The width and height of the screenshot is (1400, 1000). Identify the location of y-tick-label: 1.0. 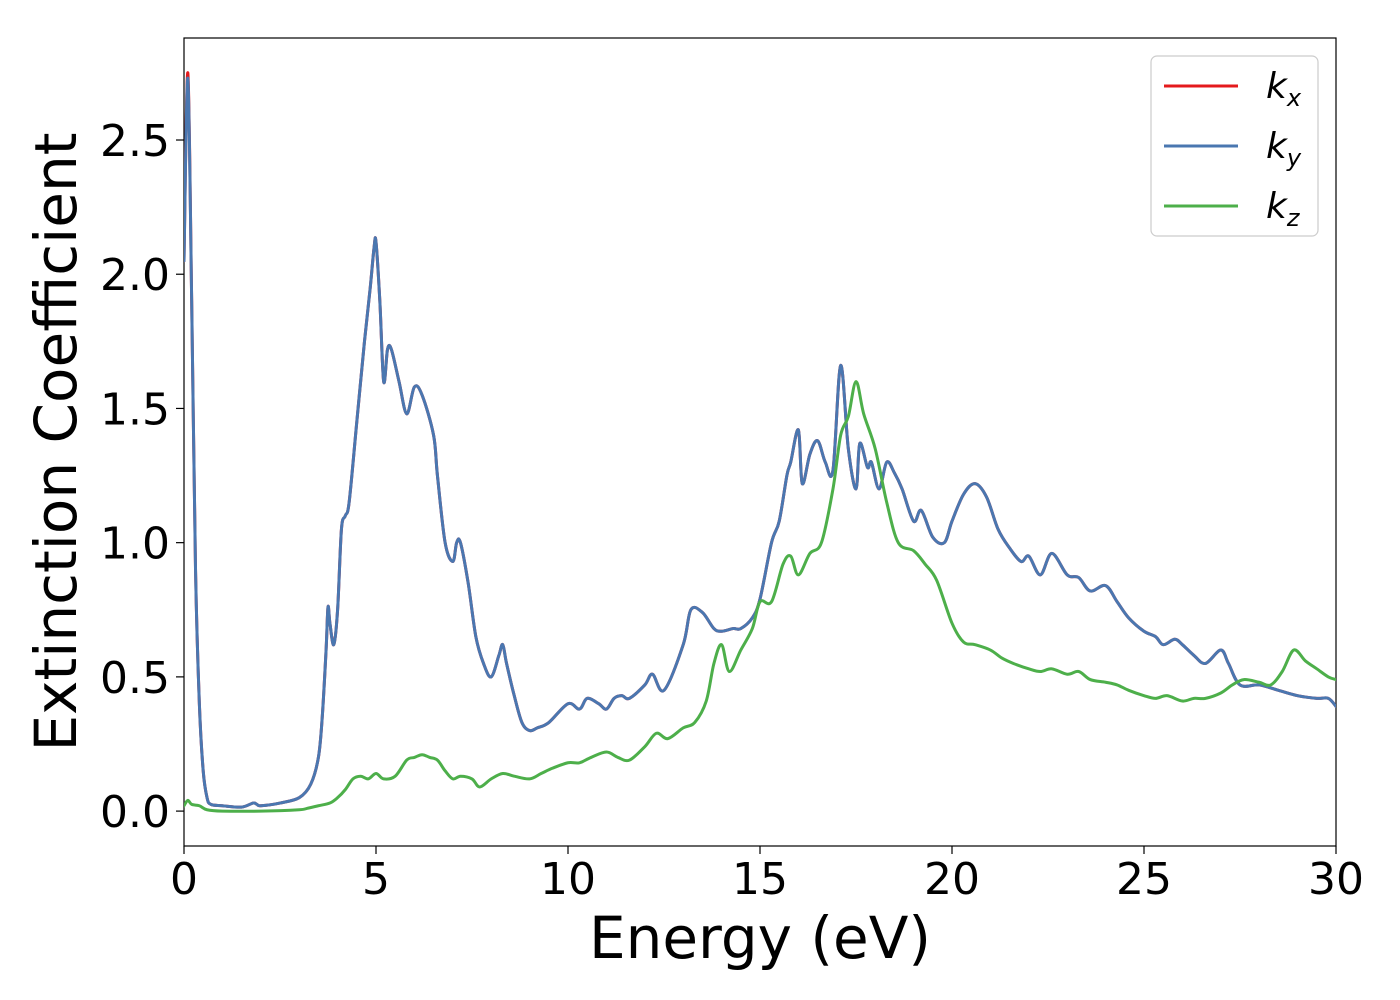
(135, 544).